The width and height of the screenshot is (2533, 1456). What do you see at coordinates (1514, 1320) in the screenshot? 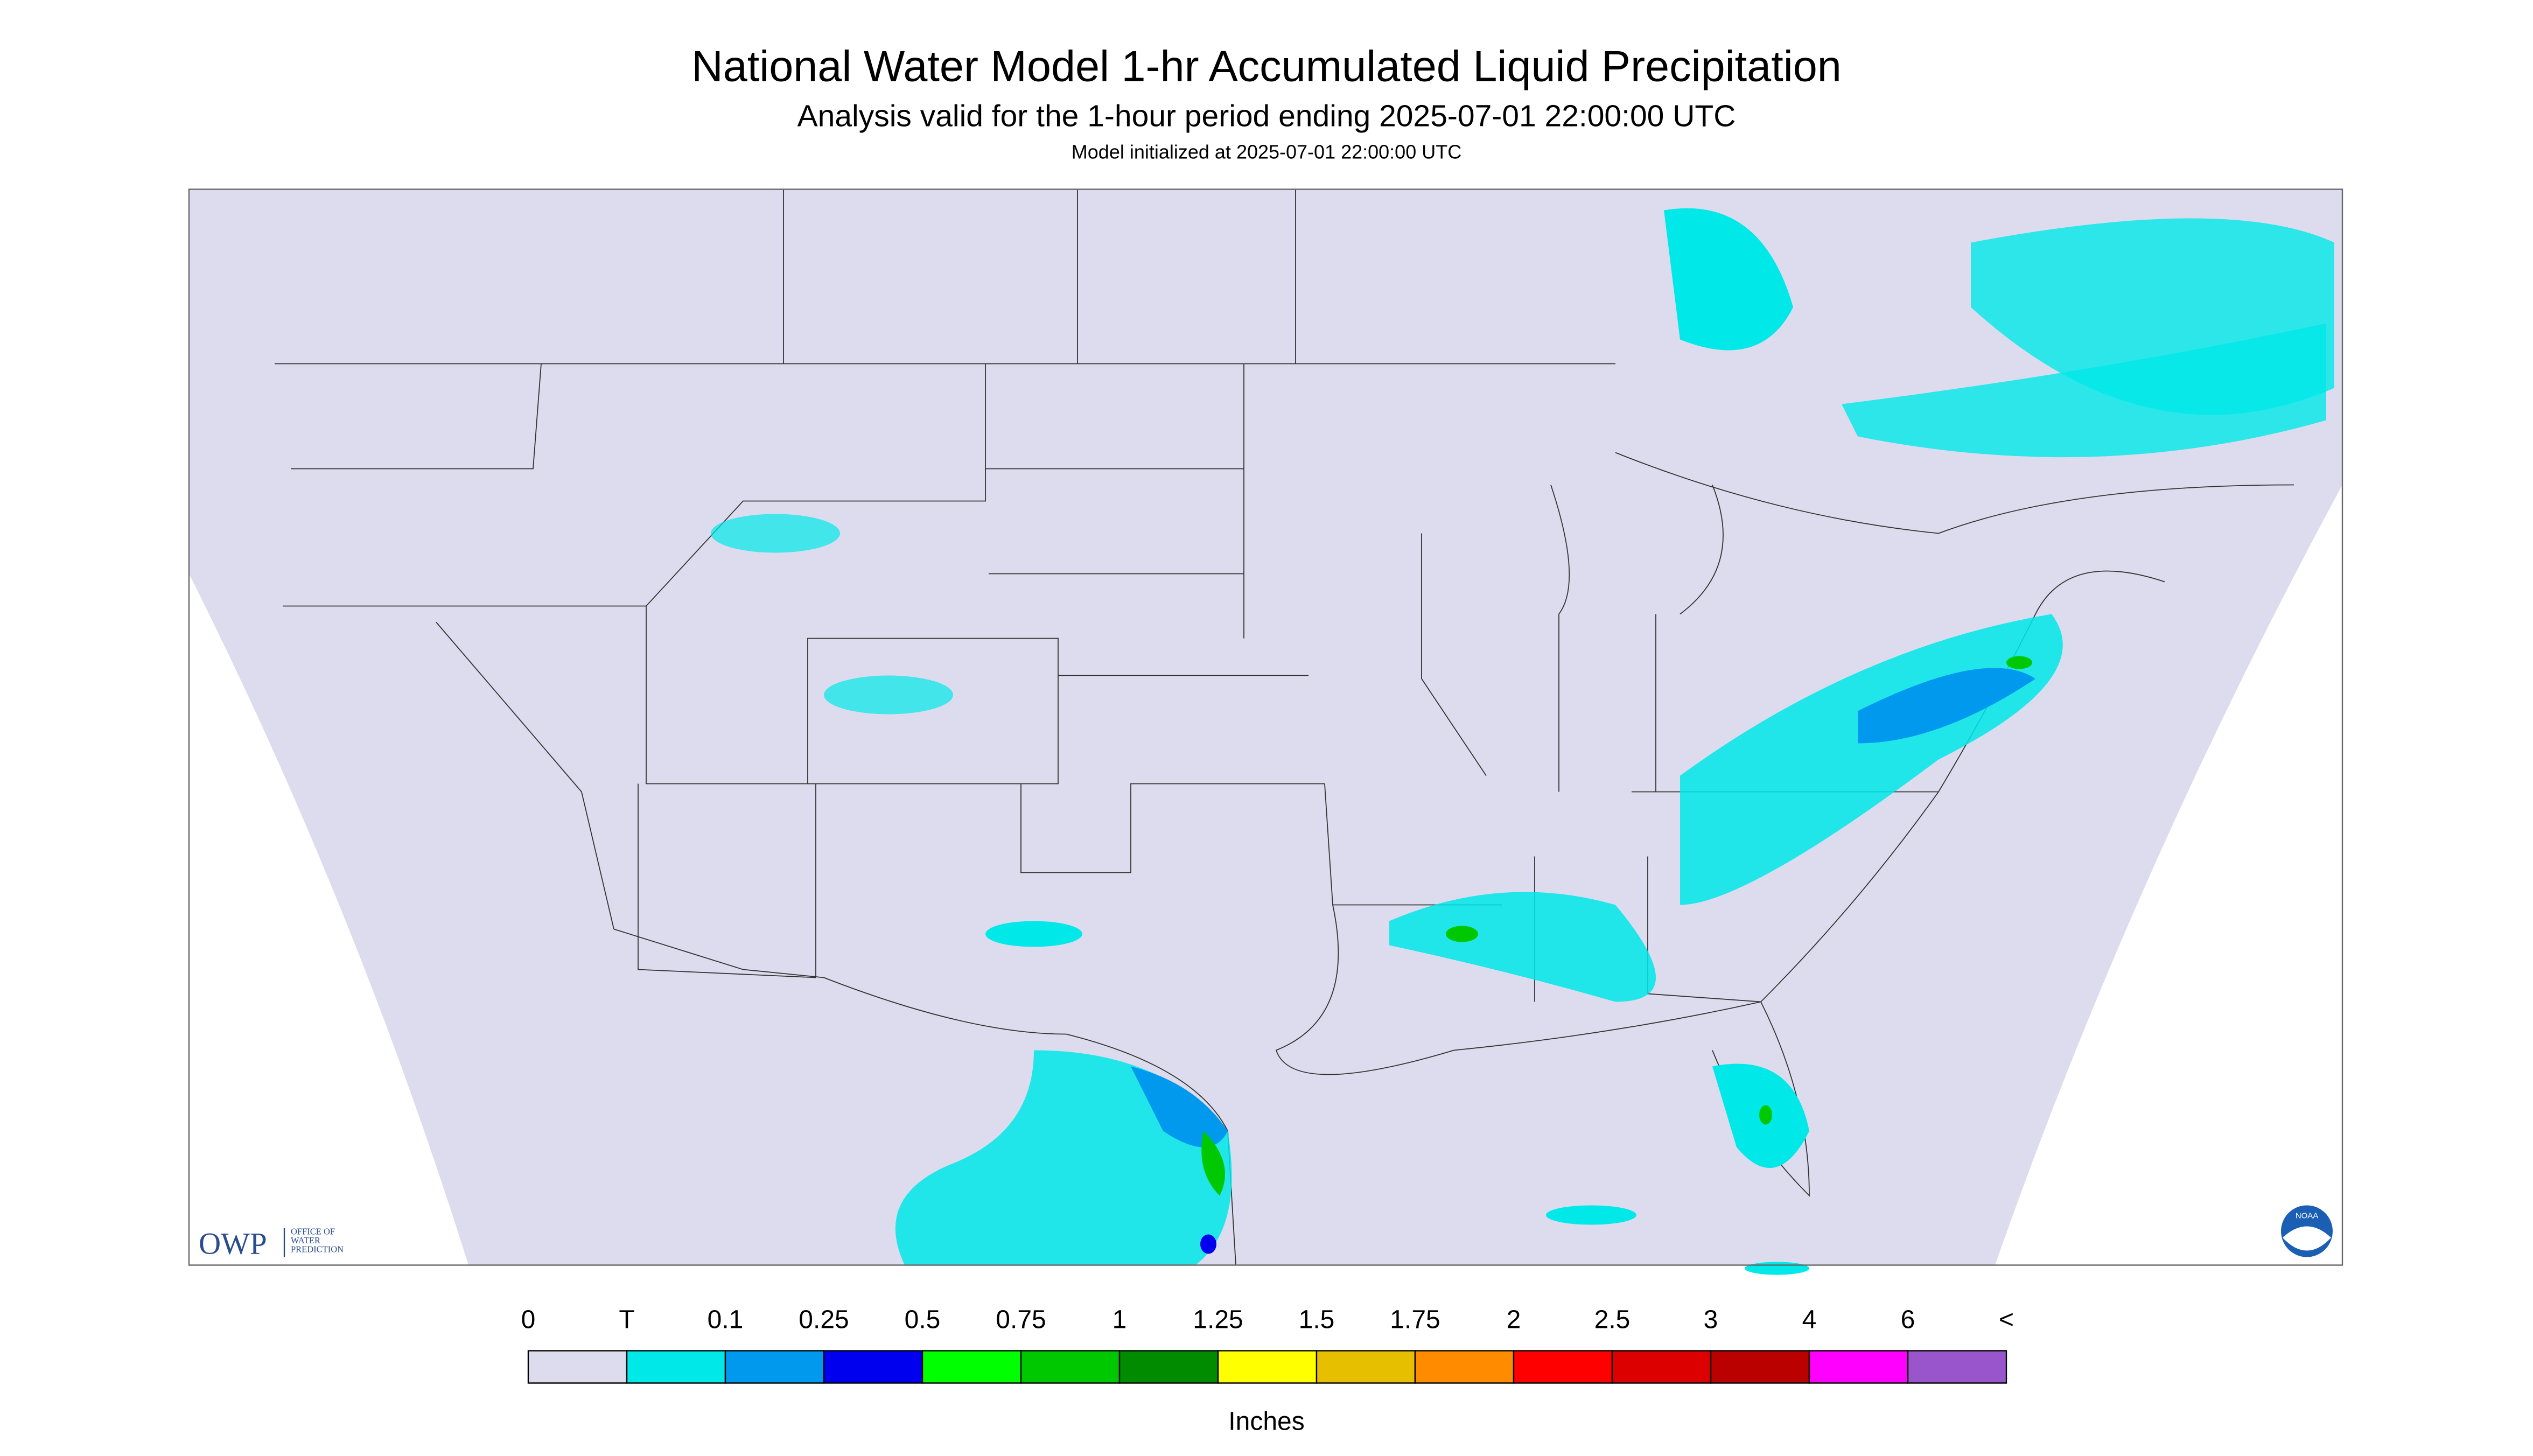
I see `legend-label: 2` at bounding box center [1514, 1320].